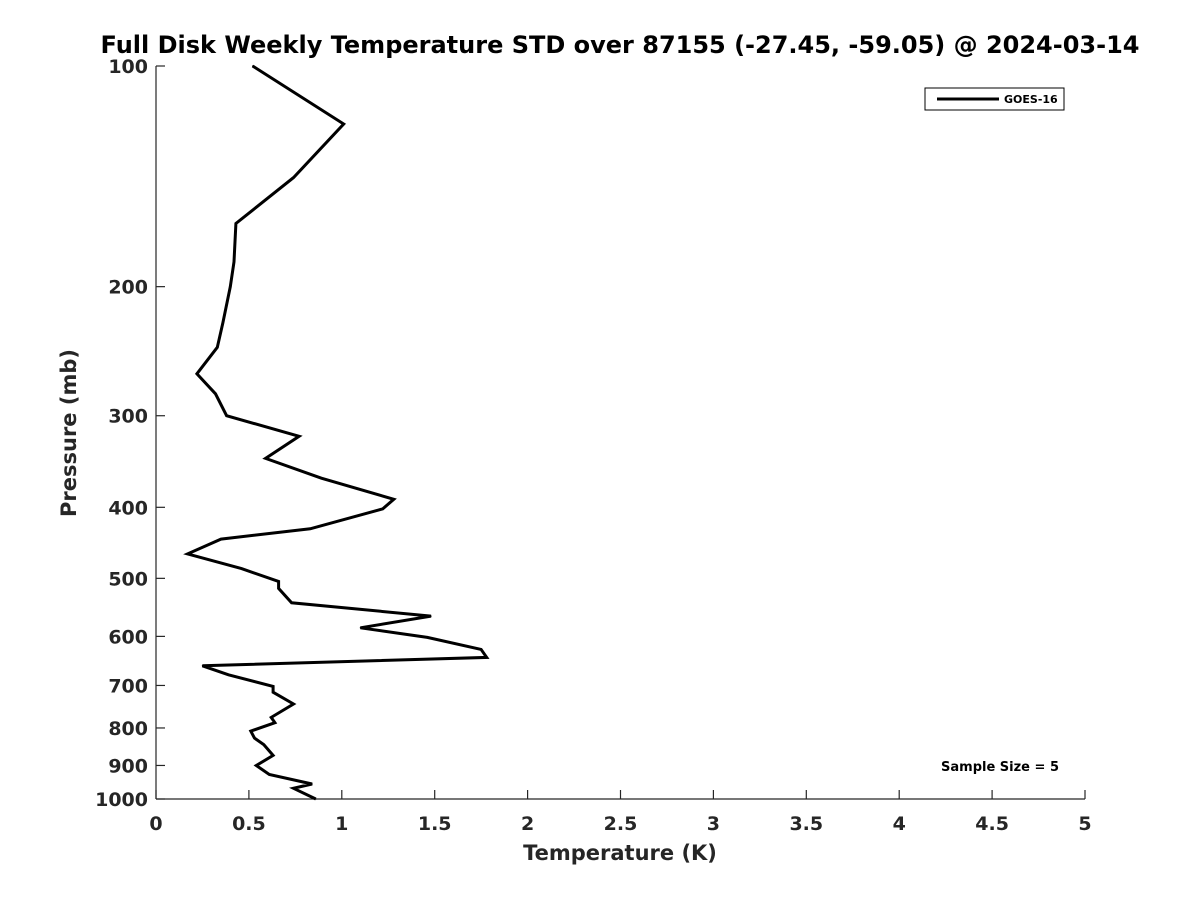  What do you see at coordinates (128, 637) in the screenshot?
I see `y-tick-label: 600` at bounding box center [128, 637].